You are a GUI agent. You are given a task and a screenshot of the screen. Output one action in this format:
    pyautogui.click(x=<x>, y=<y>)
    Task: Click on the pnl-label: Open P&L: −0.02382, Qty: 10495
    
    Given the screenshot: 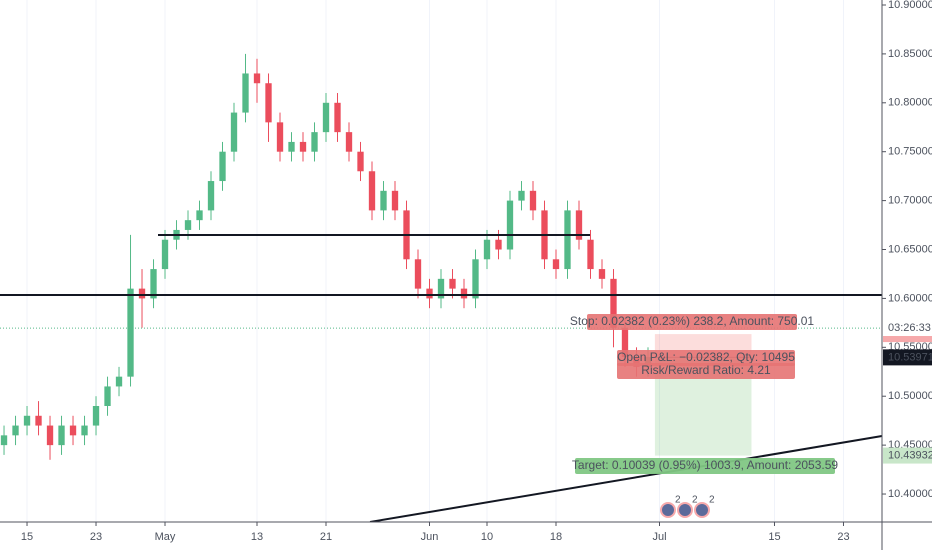 What is the action you would take?
    pyautogui.click(x=706, y=357)
    